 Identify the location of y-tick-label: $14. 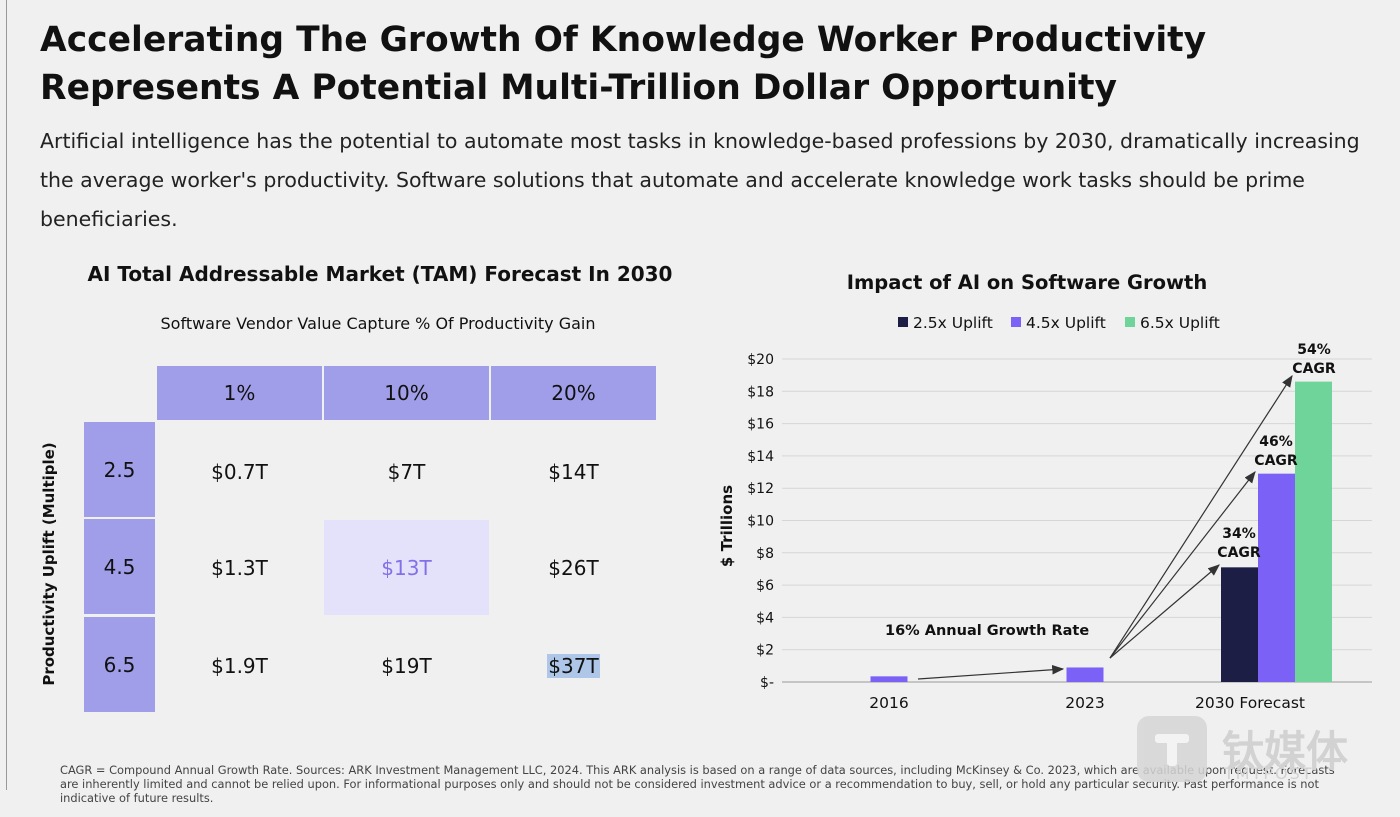
(760, 457).